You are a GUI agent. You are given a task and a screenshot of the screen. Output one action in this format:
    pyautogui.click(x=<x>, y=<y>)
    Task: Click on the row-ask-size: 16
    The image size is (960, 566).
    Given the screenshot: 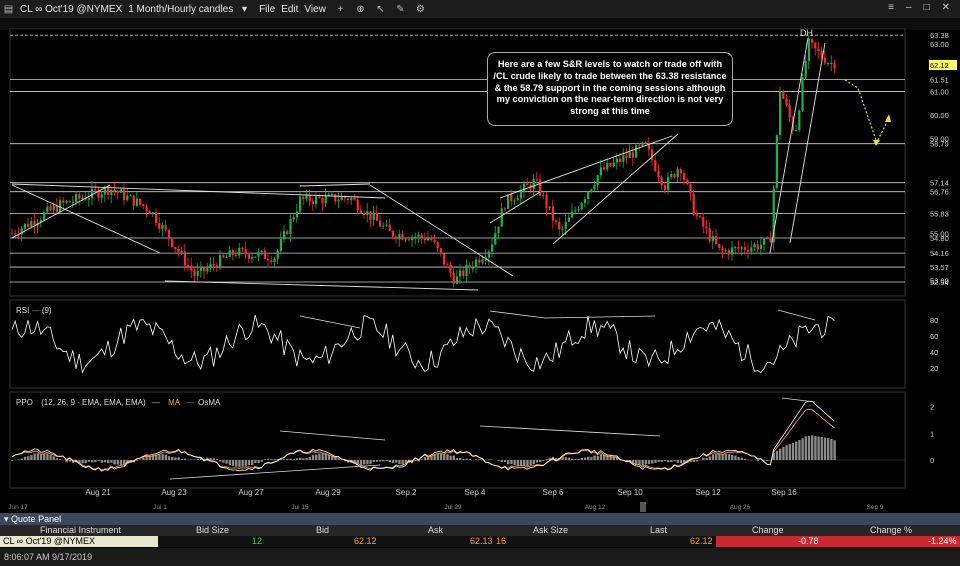 What is the action you would take?
    pyautogui.click(x=501, y=541)
    